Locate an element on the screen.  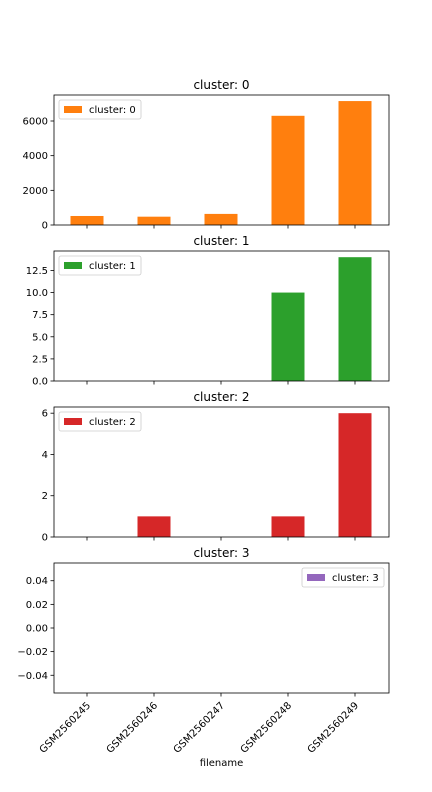
y-tick-label: 2000 is located at coordinates (35, 191).